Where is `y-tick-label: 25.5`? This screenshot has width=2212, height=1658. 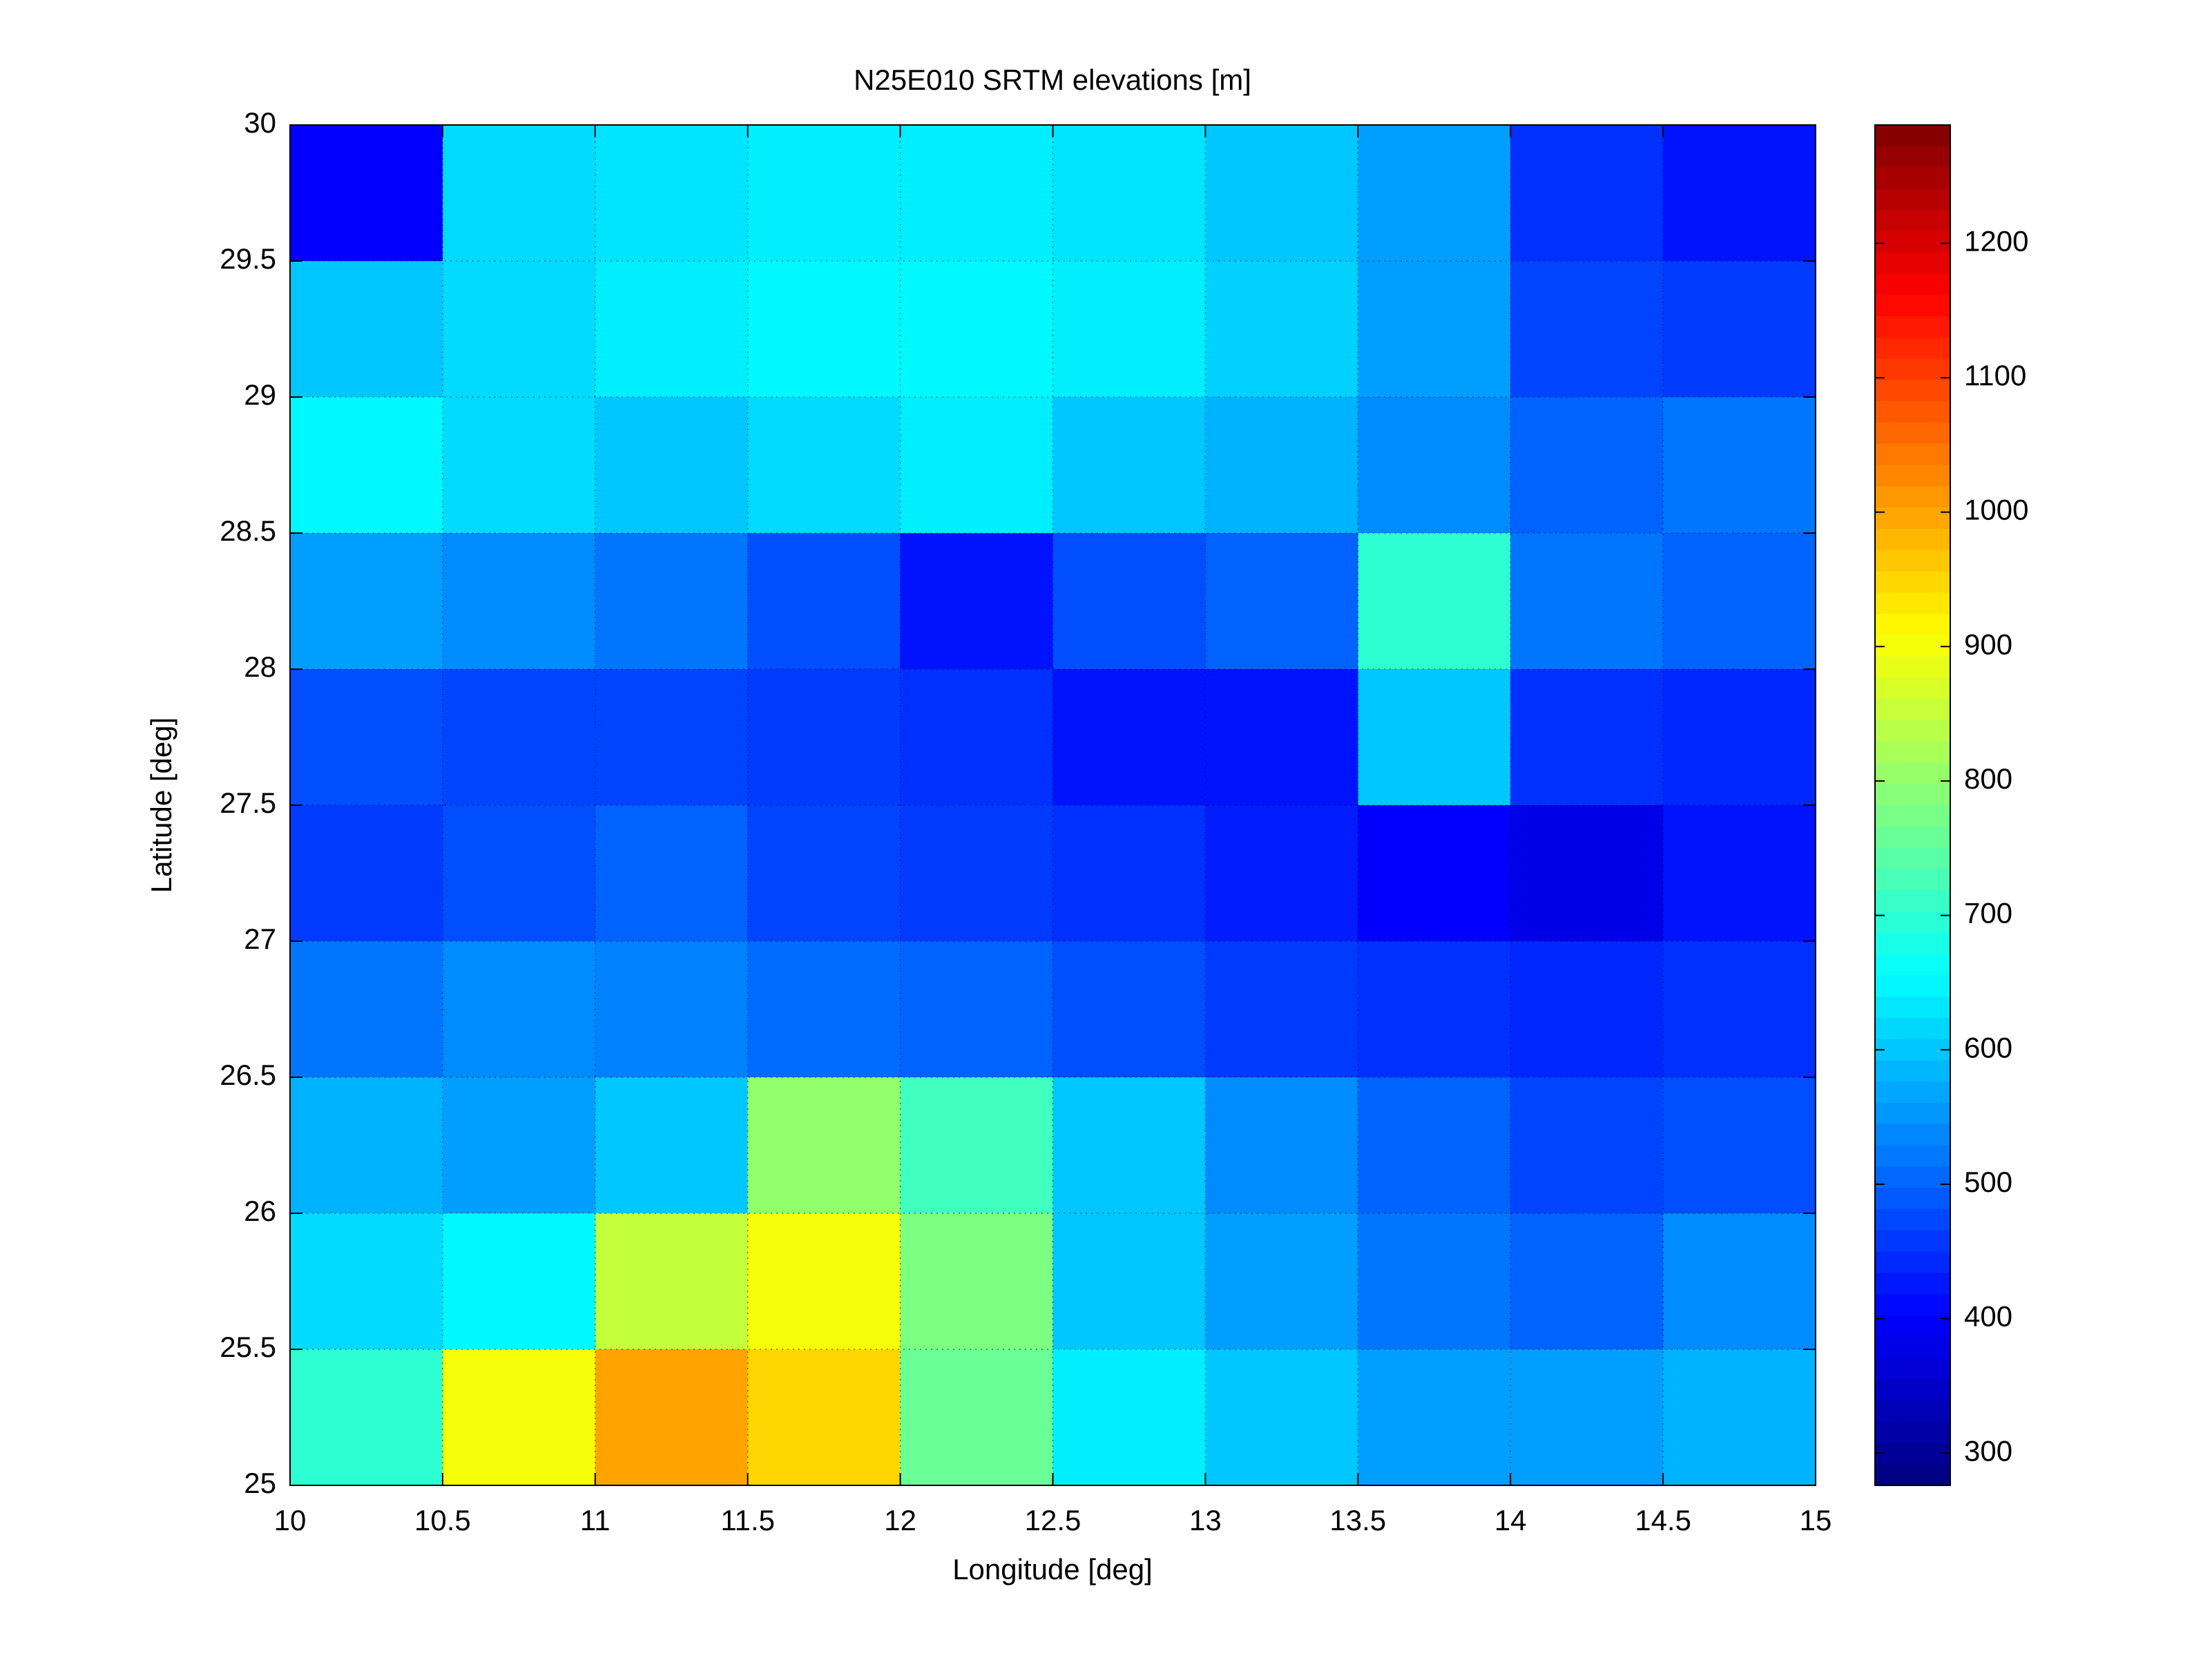
y-tick-label: 25.5 is located at coordinates (248, 1347).